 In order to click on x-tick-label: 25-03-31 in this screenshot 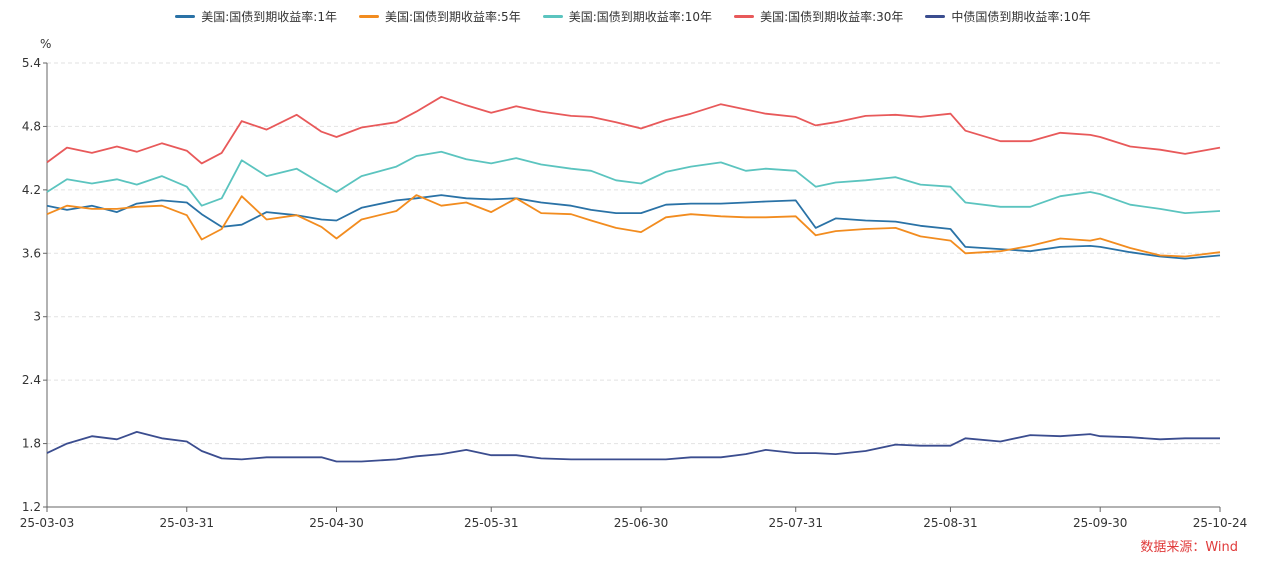, I will do `click(187, 523)`.